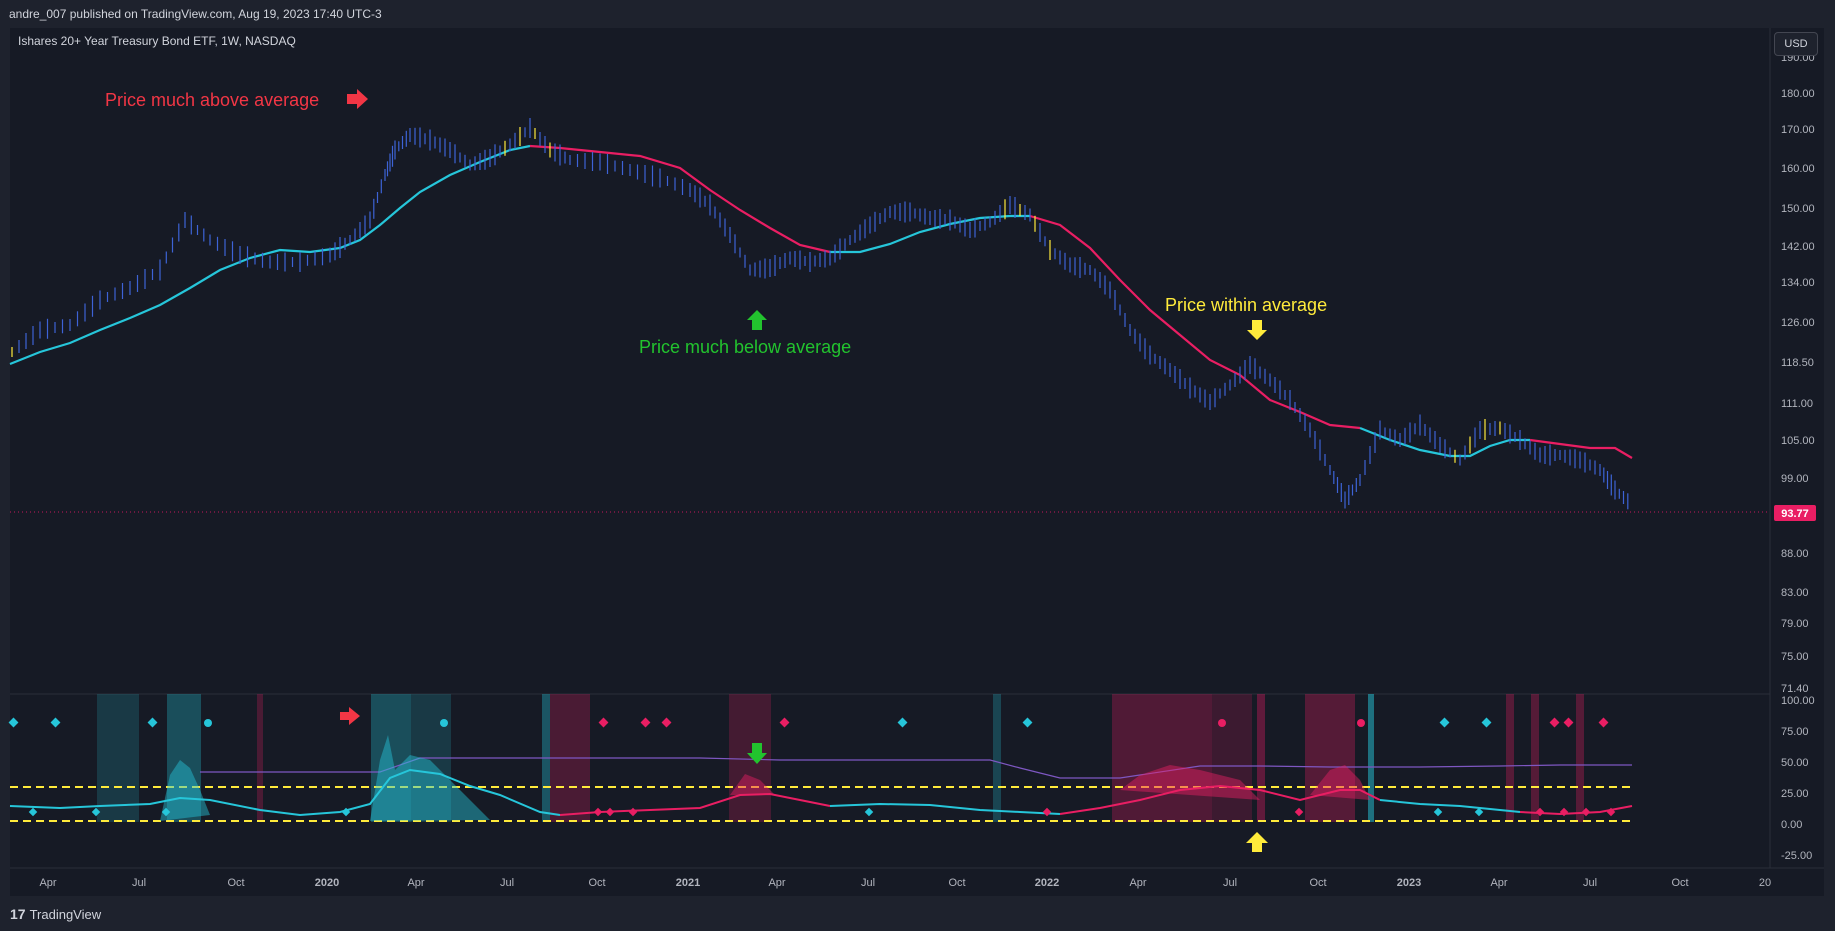  I want to click on annotation-within: Price within average, so click(1246, 305).